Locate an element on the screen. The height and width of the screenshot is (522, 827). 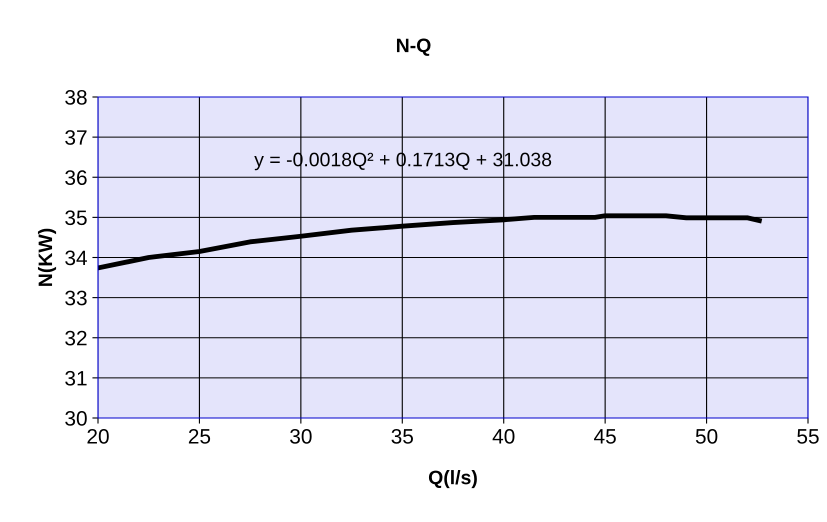
x-tick-label: 20 is located at coordinates (98, 436).